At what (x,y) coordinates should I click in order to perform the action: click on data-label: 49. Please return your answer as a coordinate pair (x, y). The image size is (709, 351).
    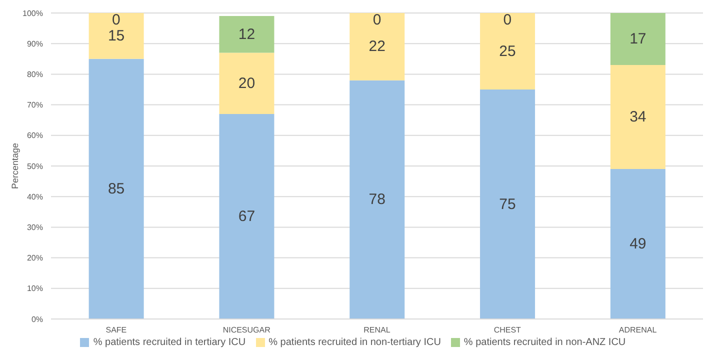
    Looking at the image, I should click on (638, 244).